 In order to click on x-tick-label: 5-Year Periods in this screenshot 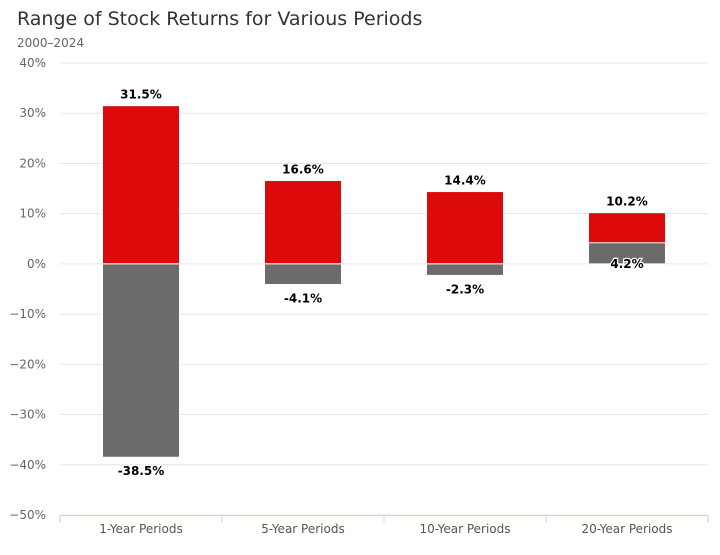, I will do `click(302, 529)`.